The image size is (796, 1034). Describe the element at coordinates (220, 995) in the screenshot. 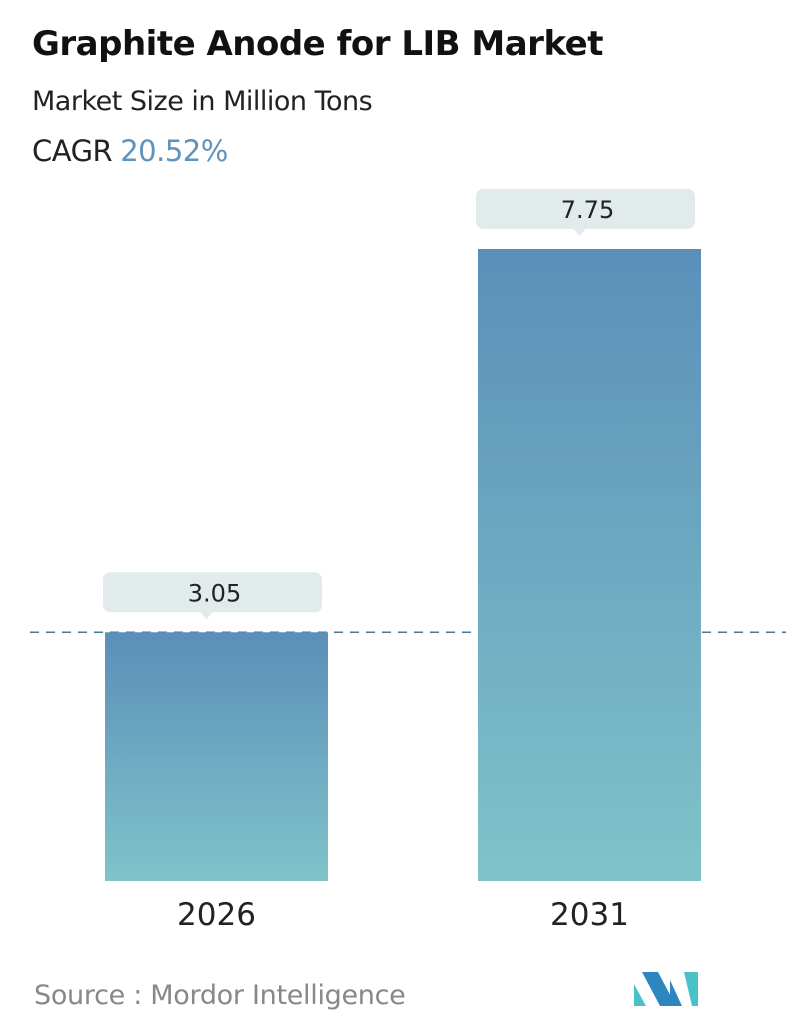

I see `source-text: Source : Mordor Intelligence` at that location.